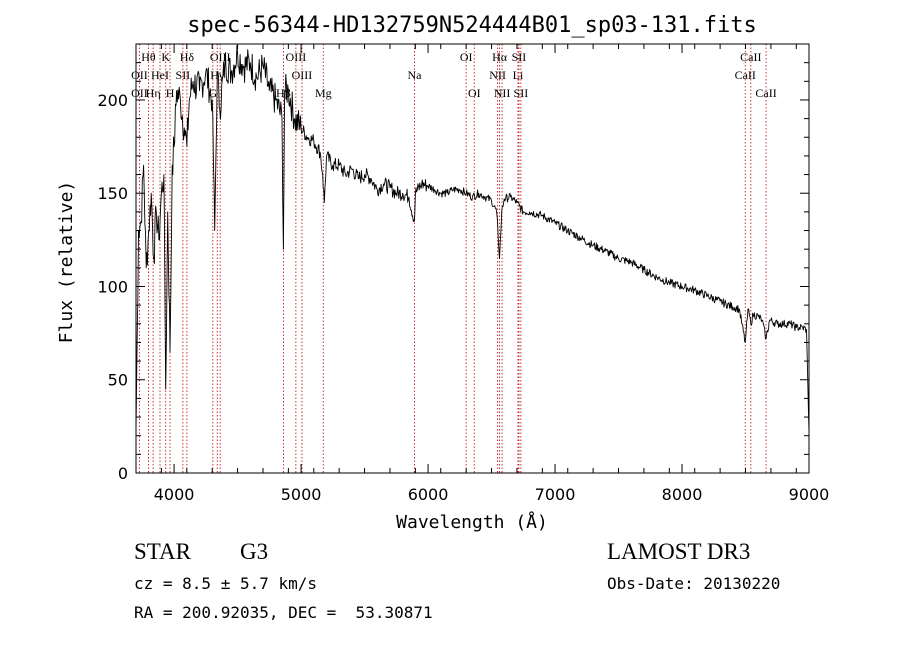 This screenshot has height=649, width=900. What do you see at coordinates (301, 494) in the screenshot?
I see `x-tick-label: 5000` at bounding box center [301, 494].